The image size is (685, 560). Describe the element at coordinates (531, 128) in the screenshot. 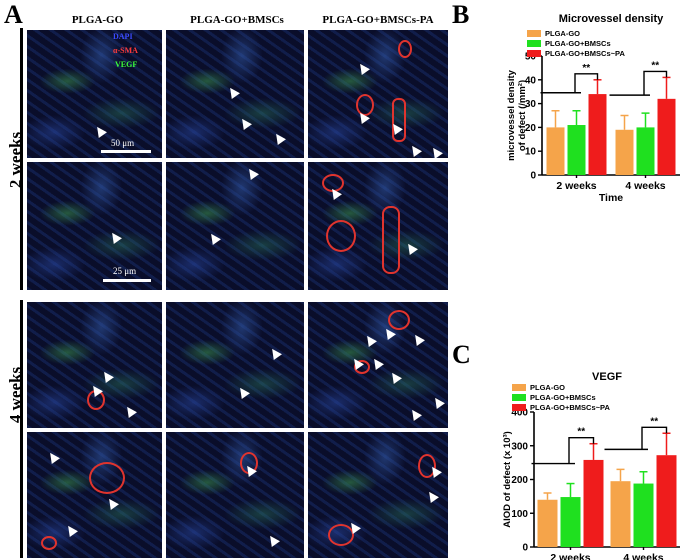

I see `y-tick-label: 20` at that location.